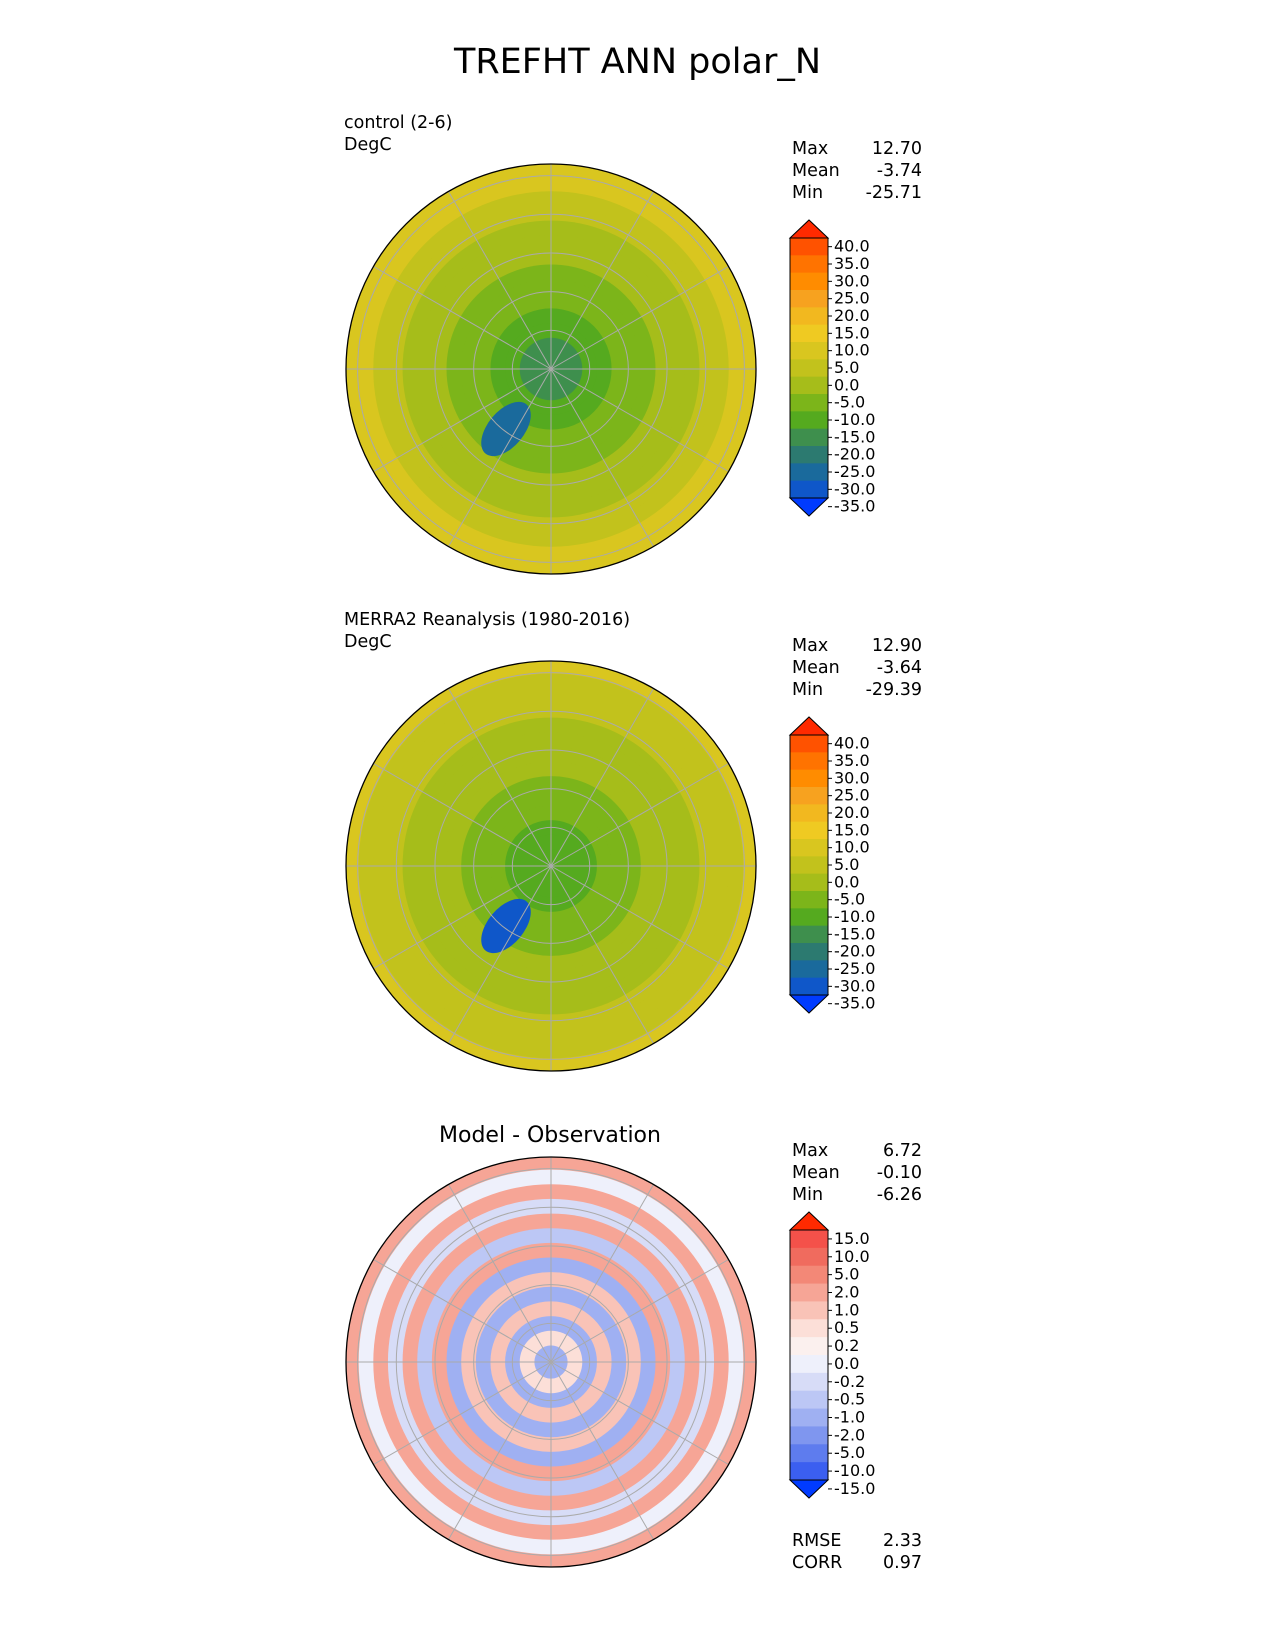  What do you see at coordinates (817, 1541) in the screenshot?
I see `metric-label-rmse: RMSE` at bounding box center [817, 1541].